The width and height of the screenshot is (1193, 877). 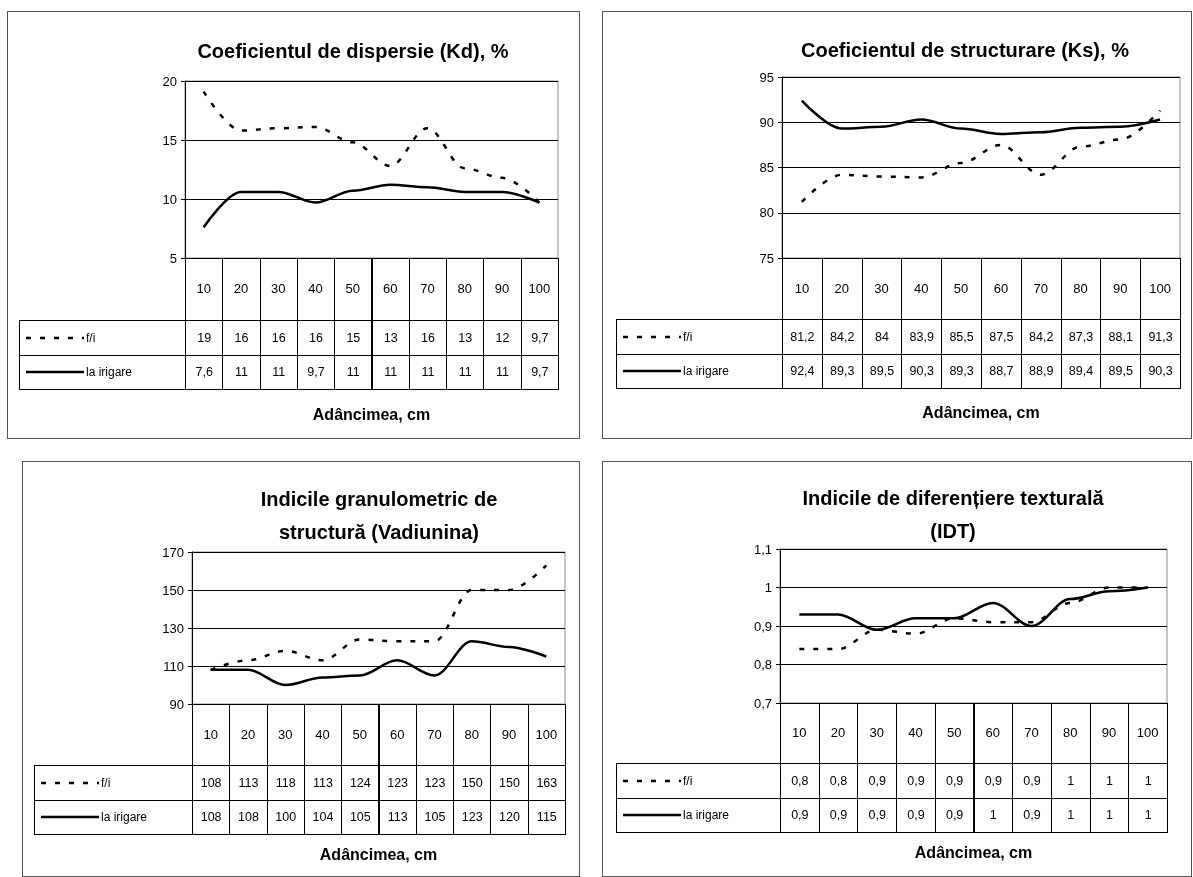 I want to click on y-tick-label: 130, so click(x=173, y=628).